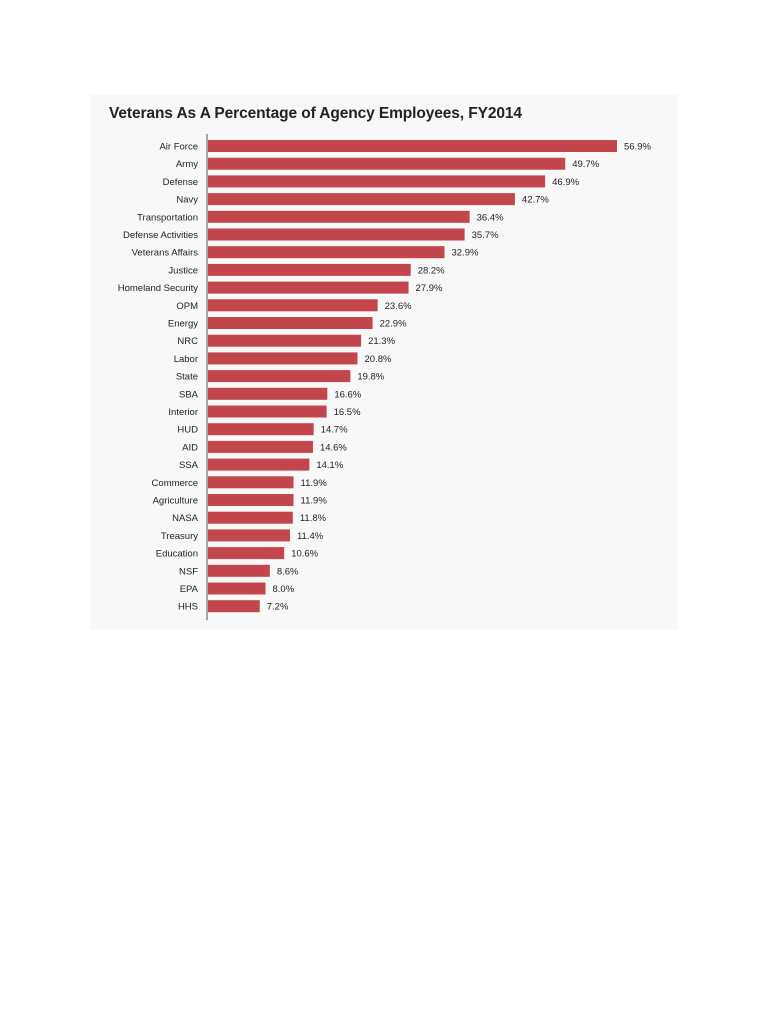  What do you see at coordinates (188, 607) in the screenshot?
I see `category-label: HHS` at bounding box center [188, 607].